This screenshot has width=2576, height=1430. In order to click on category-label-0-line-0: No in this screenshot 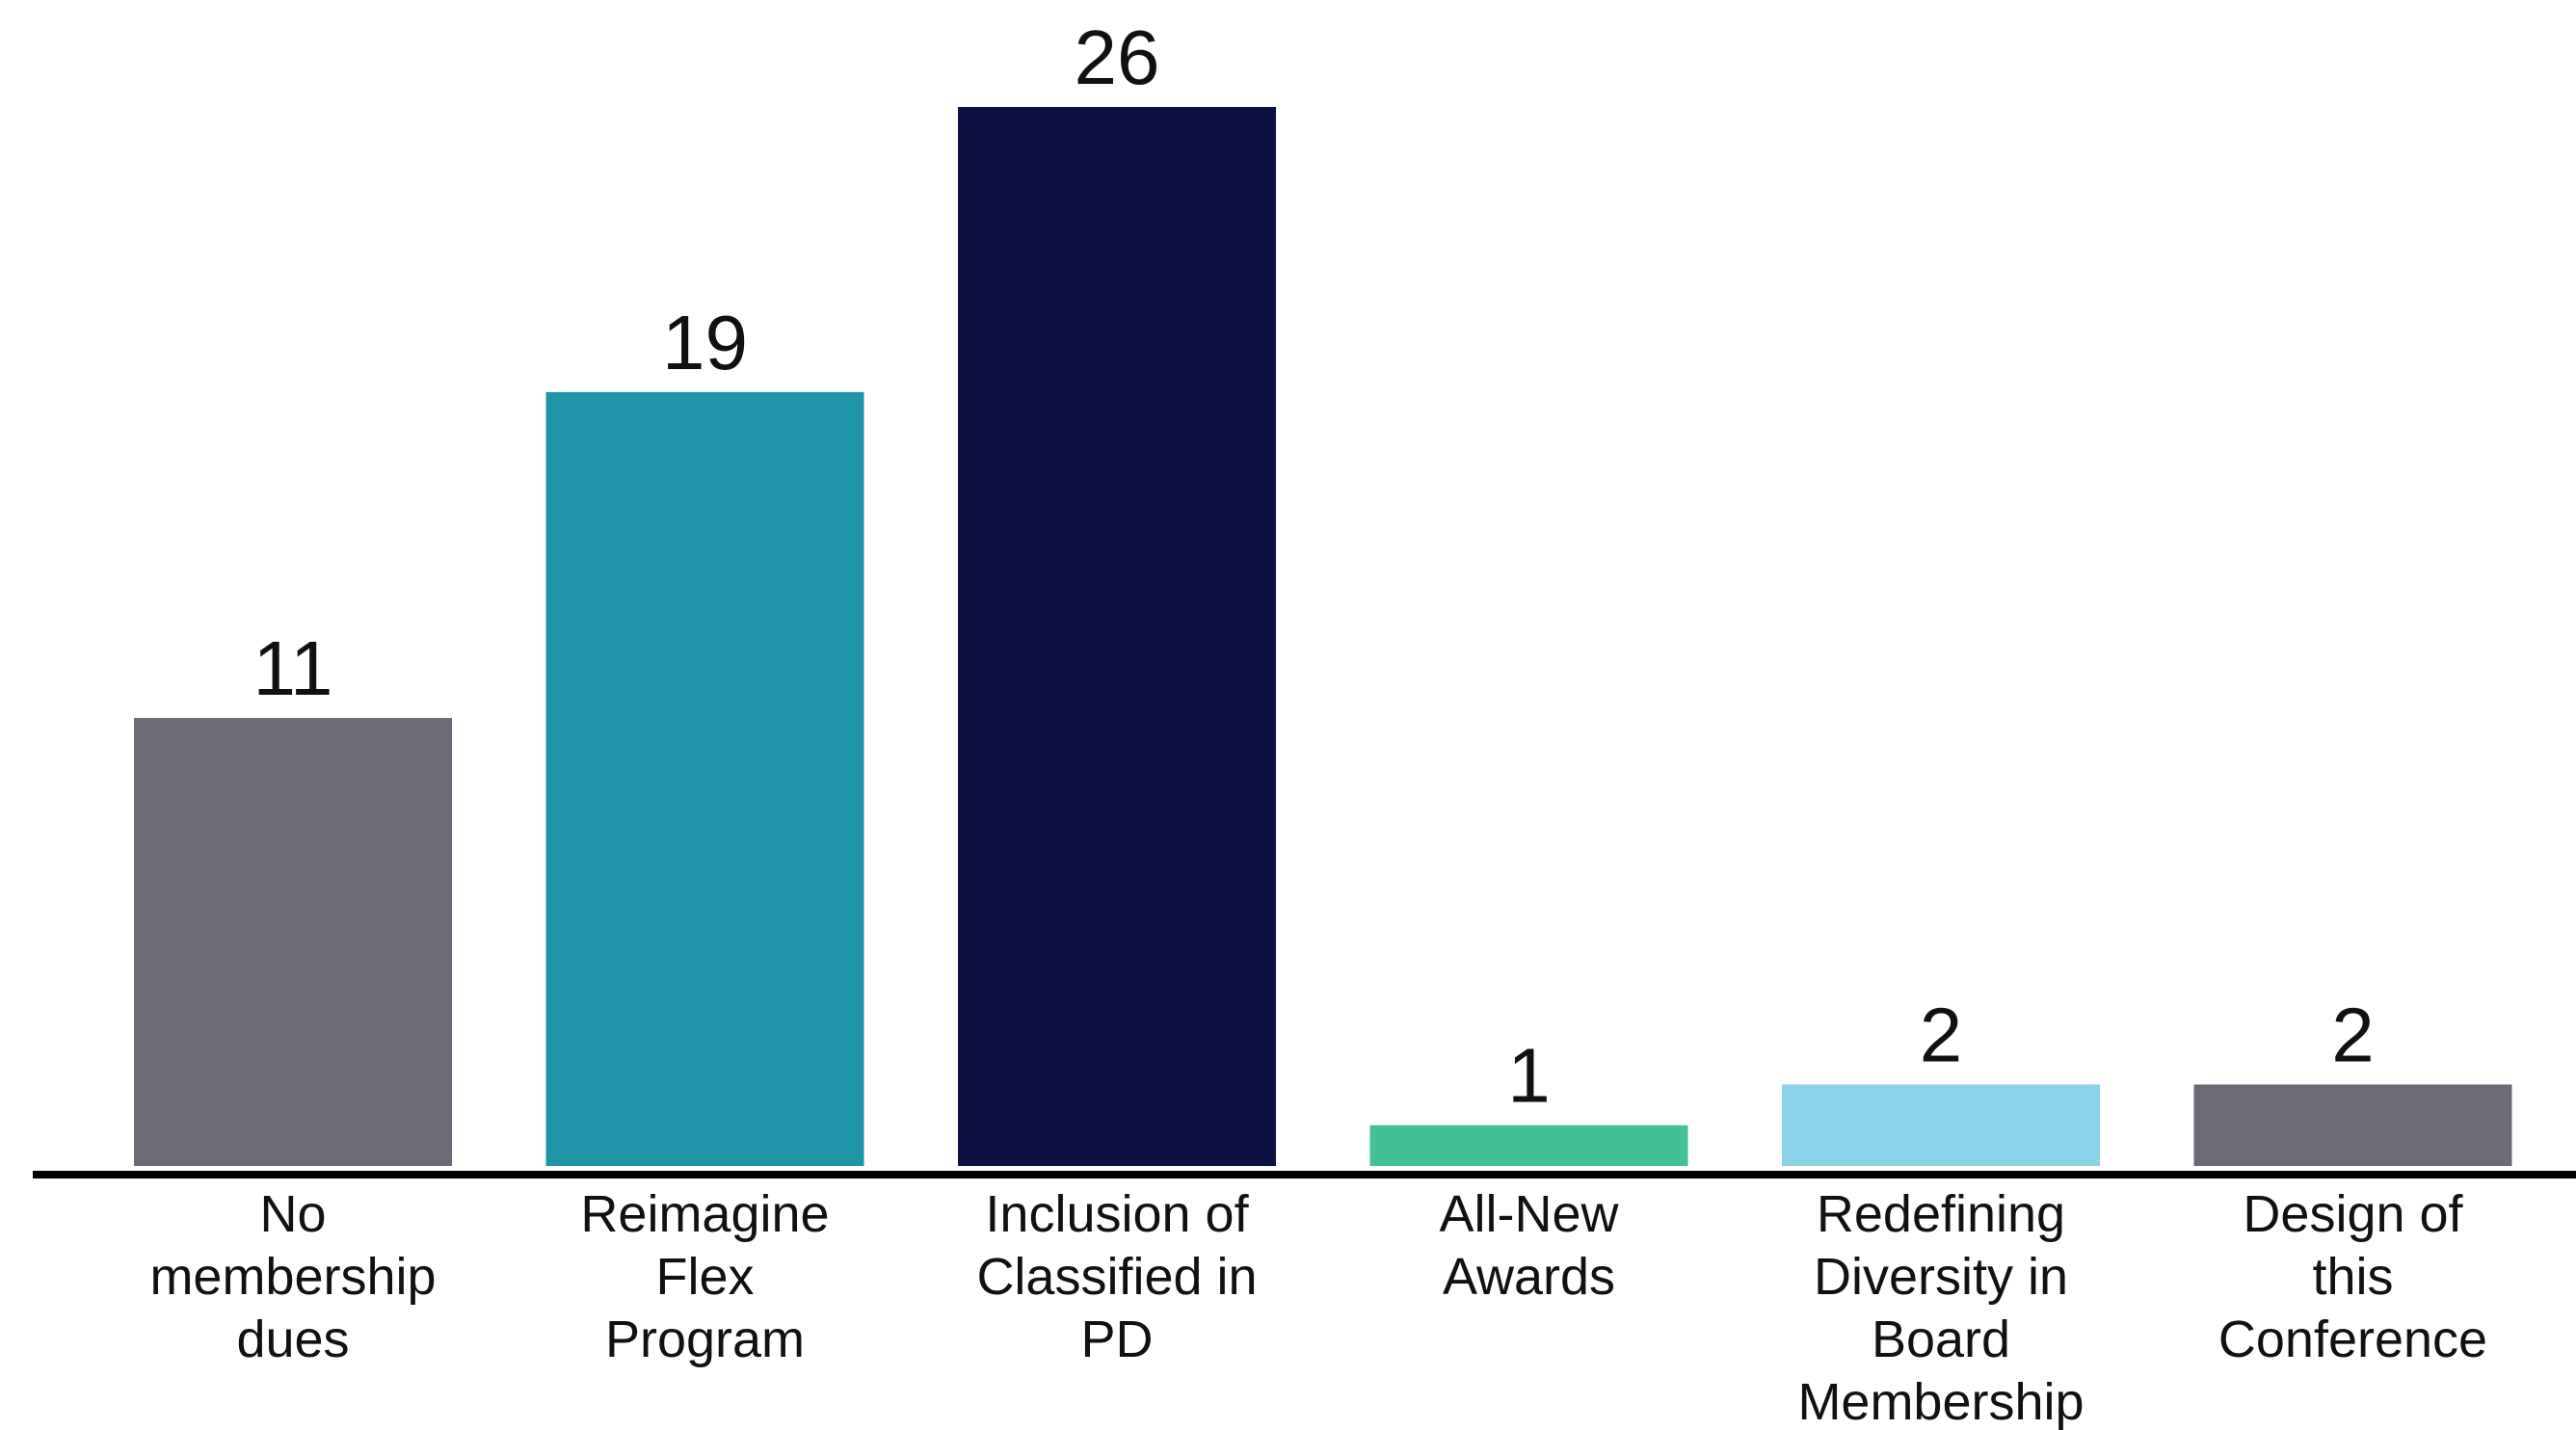, I will do `click(292, 1214)`.